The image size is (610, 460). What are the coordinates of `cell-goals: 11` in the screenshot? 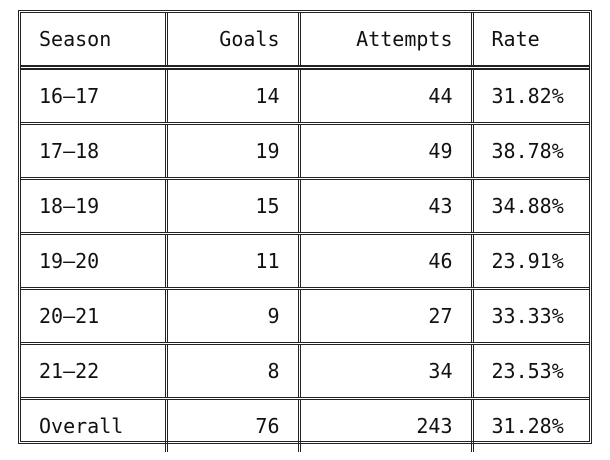 It's located at (231, 261).